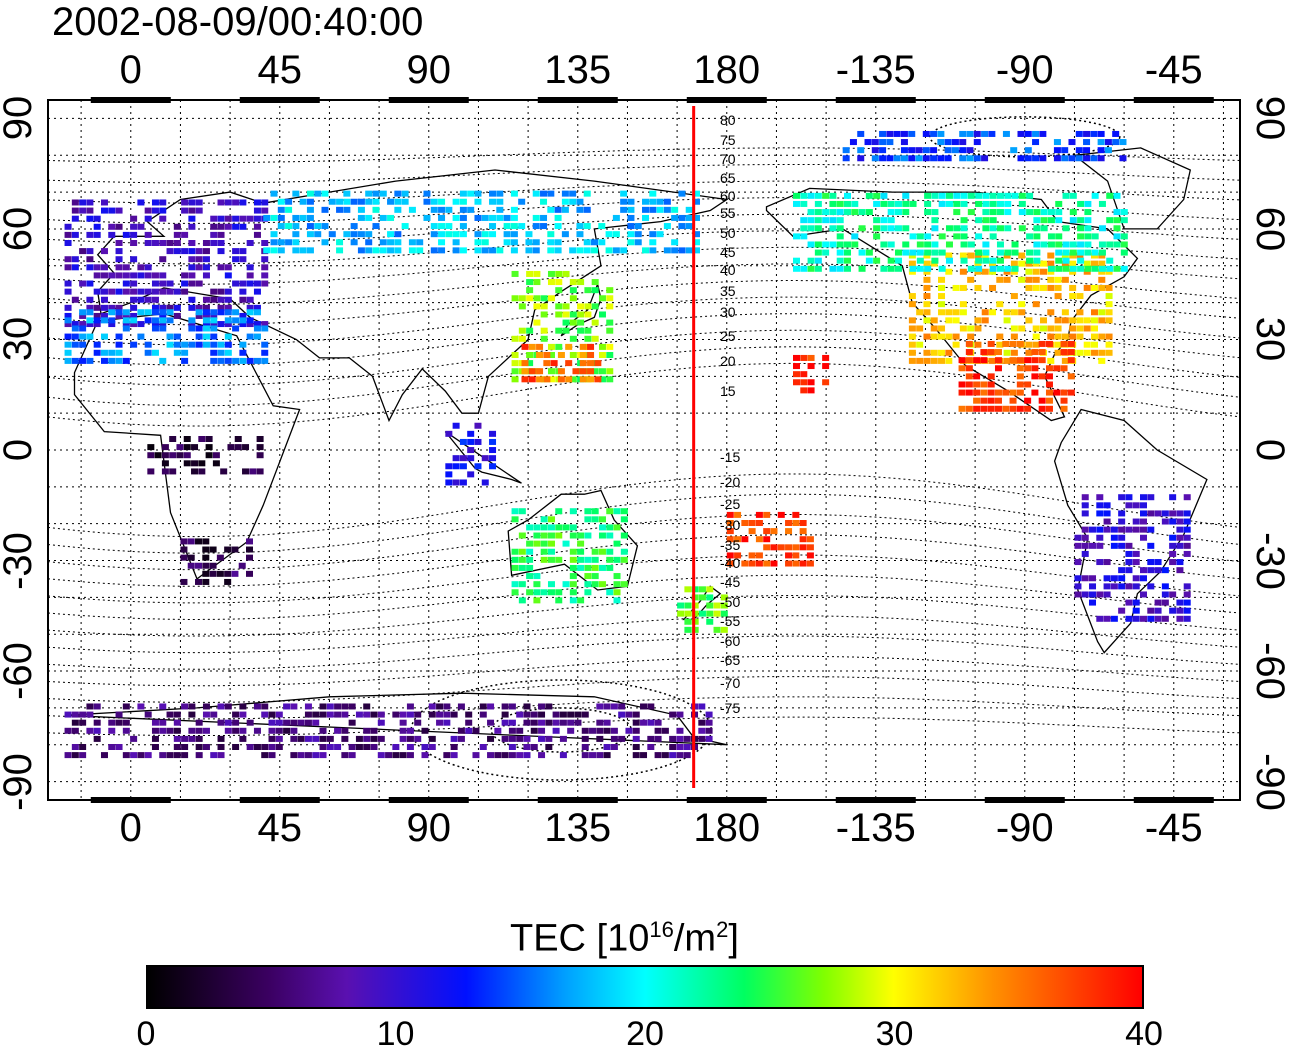  Describe the element at coordinates (728, 159) in the screenshot. I see `magnetic-label: 70` at that location.